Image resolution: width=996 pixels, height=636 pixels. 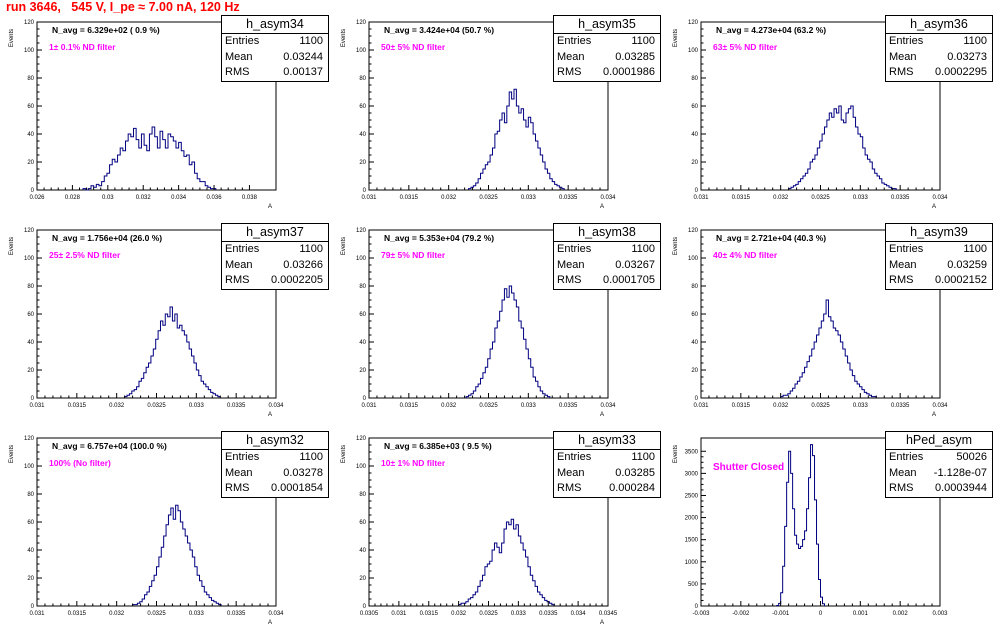 I want to click on stats-title: h_asym32, so click(x=275, y=441).